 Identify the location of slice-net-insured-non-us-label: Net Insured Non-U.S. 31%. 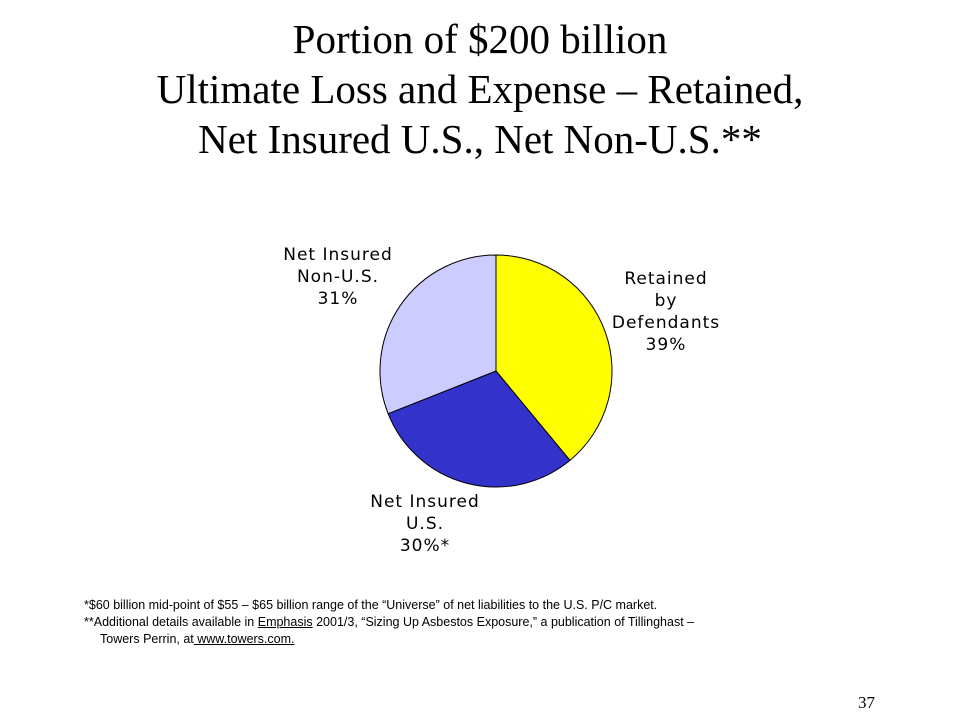
(338, 277).